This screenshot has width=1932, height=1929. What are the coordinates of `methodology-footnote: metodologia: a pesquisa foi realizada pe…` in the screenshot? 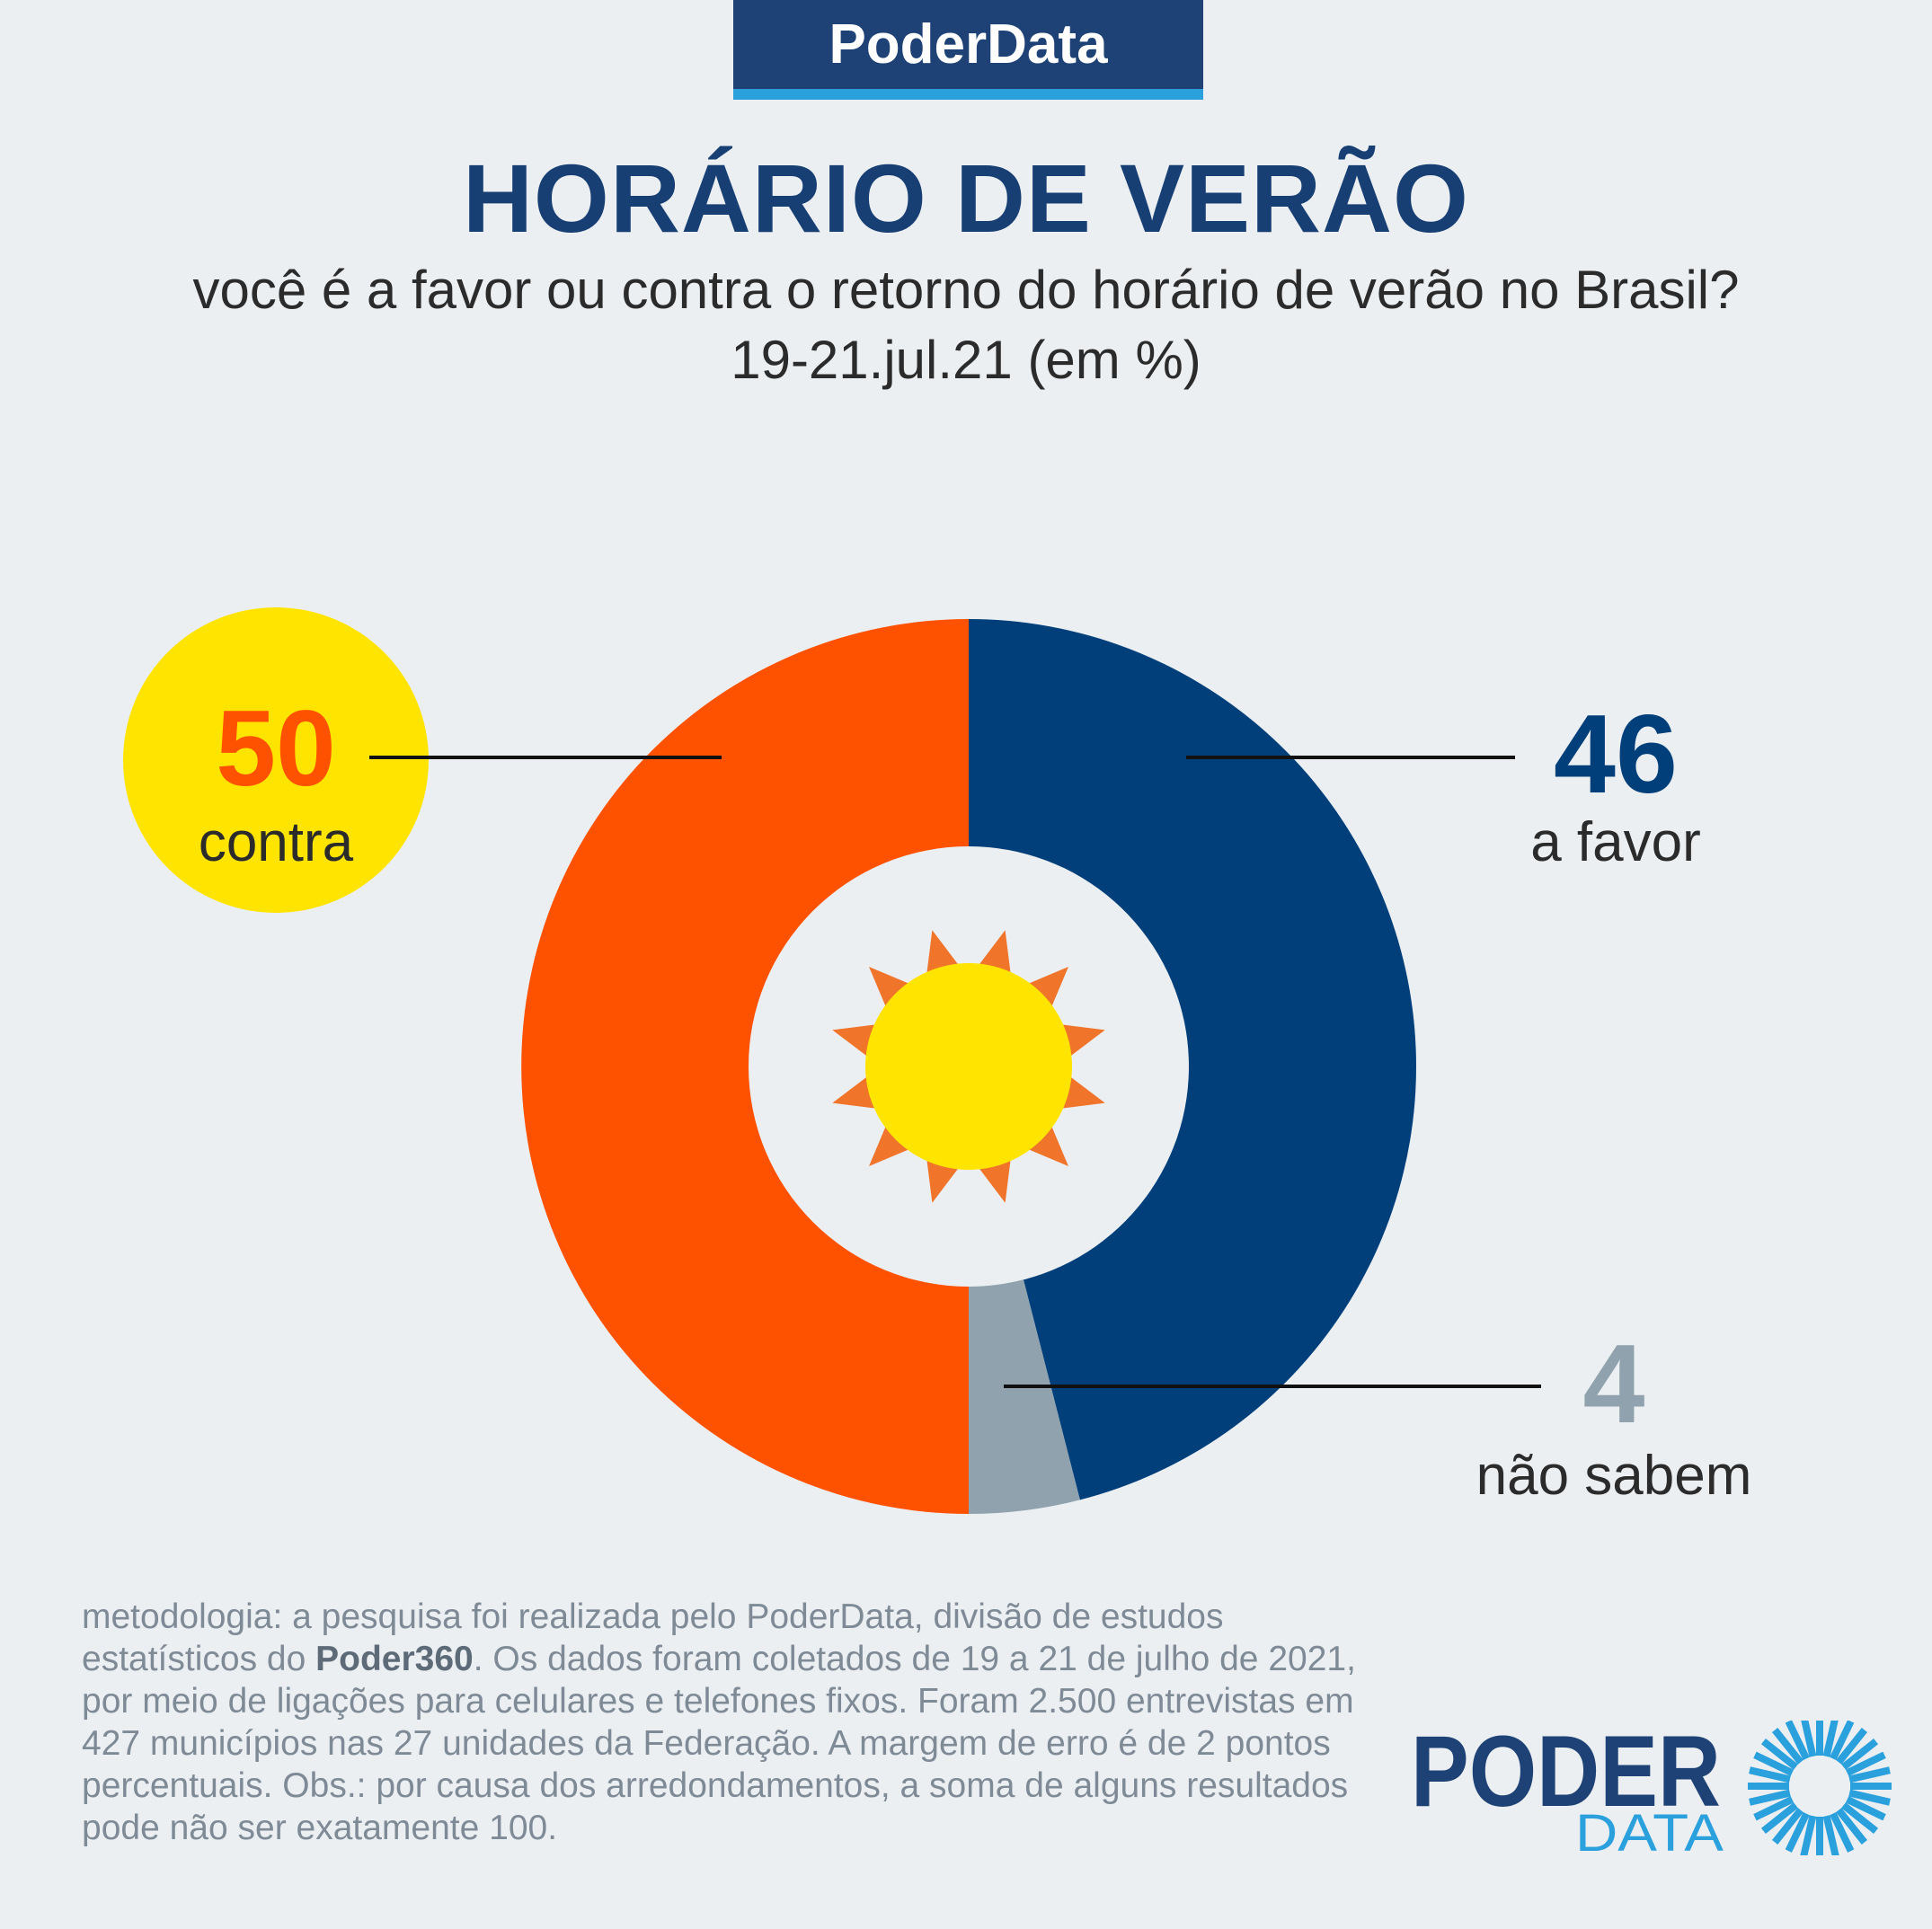 It's located at (729, 1722).